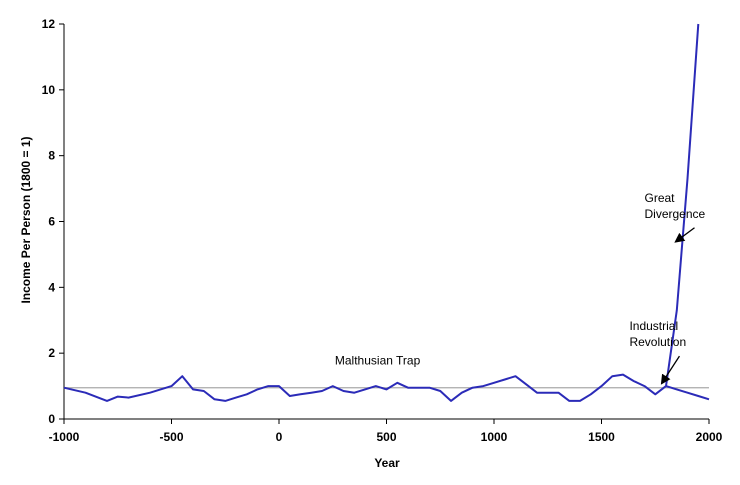 The image size is (740, 485). What do you see at coordinates (386, 437) in the screenshot?
I see `x-tick-label: 500` at bounding box center [386, 437].